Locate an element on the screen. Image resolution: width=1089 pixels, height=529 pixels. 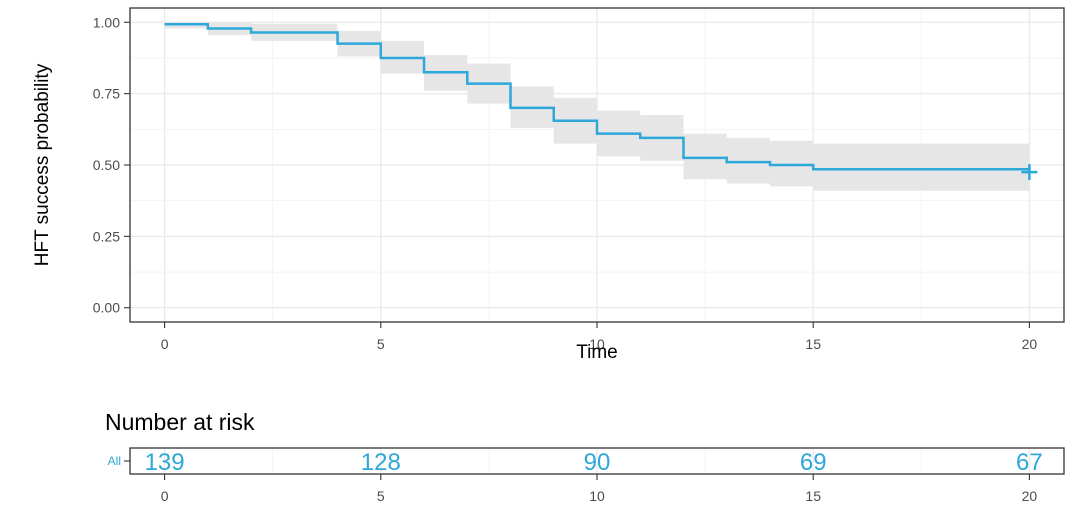
y-tick-label: 0.00 is located at coordinates (106, 308).